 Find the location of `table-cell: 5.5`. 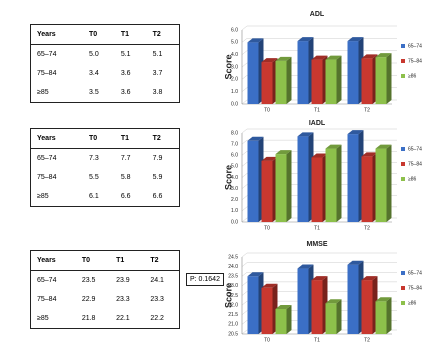

table-cell: 5.5 is located at coordinates (94, 177).